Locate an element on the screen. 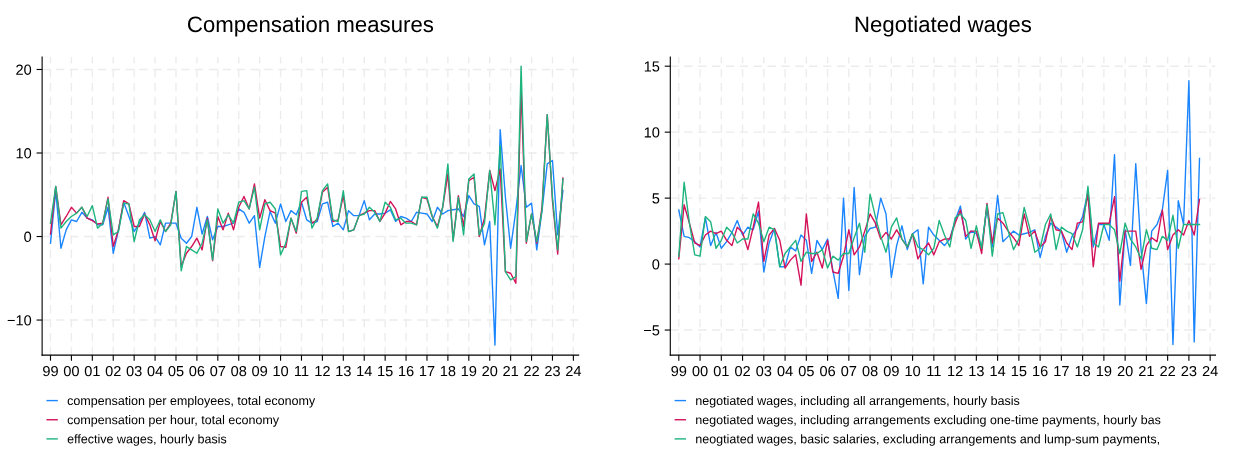  legend-label: negotiated wages, including all arrangements, hourly basis is located at coordinates (858, 401).